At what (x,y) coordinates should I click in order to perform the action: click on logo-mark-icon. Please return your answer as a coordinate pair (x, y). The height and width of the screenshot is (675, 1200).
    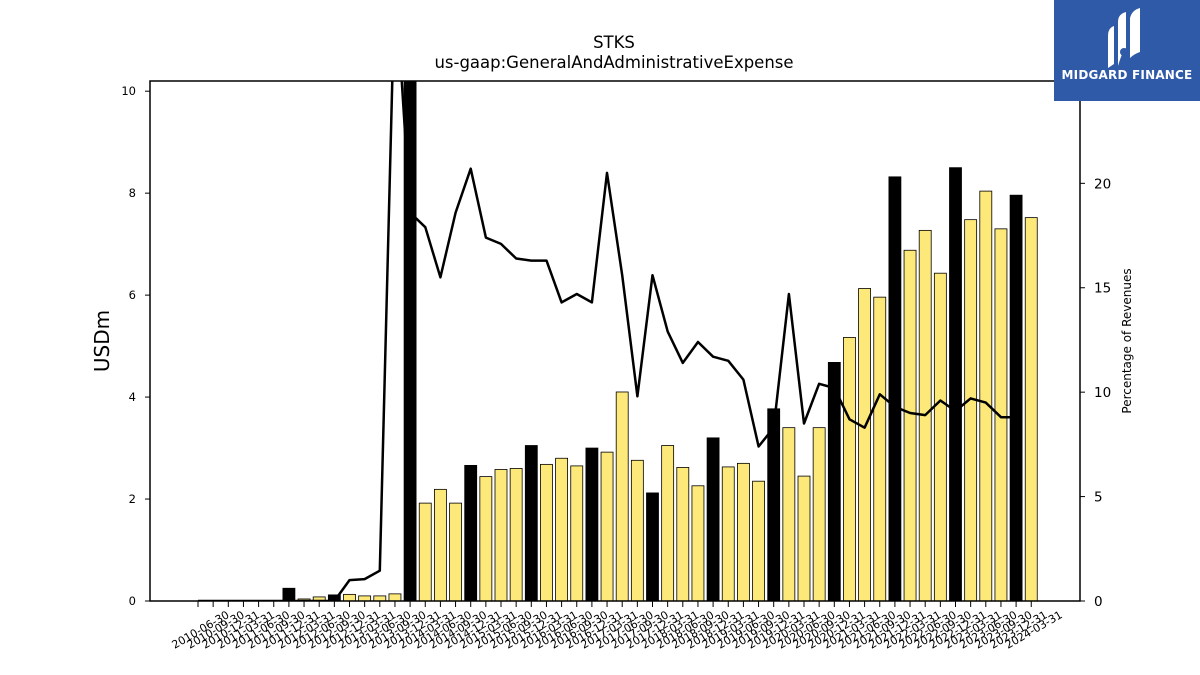
    Looking at the image, I should click on (1124, 38).